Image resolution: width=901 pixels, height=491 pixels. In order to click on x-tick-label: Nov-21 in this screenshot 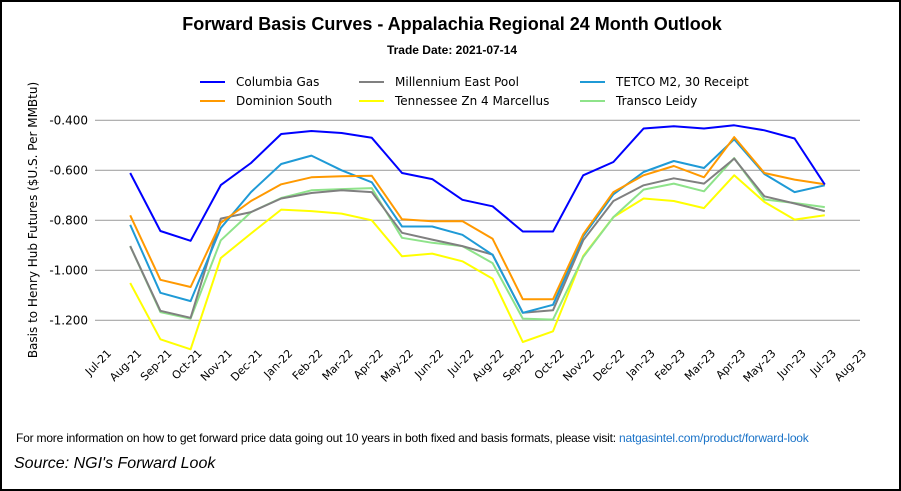, I will do `click(216, 365)`.